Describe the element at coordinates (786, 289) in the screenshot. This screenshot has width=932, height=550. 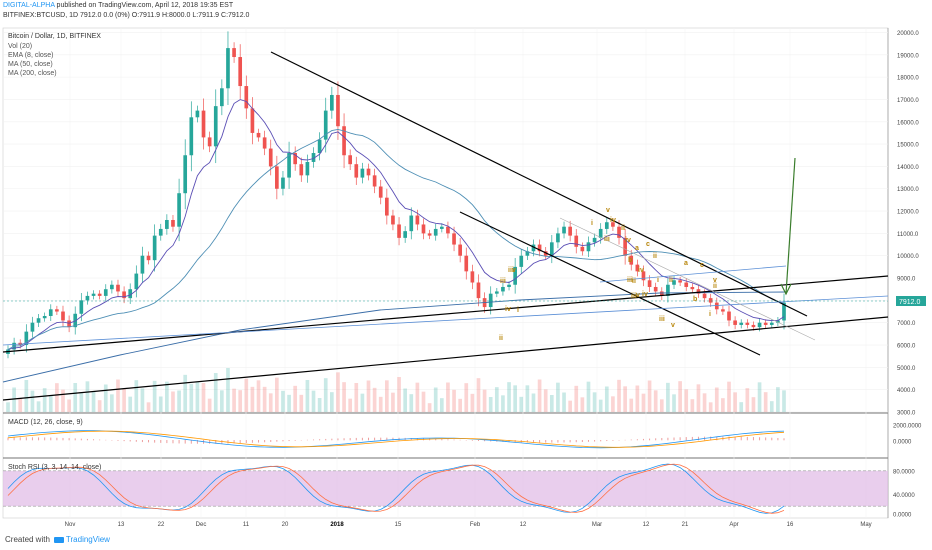
I see `projection-arrowhead` at that location.